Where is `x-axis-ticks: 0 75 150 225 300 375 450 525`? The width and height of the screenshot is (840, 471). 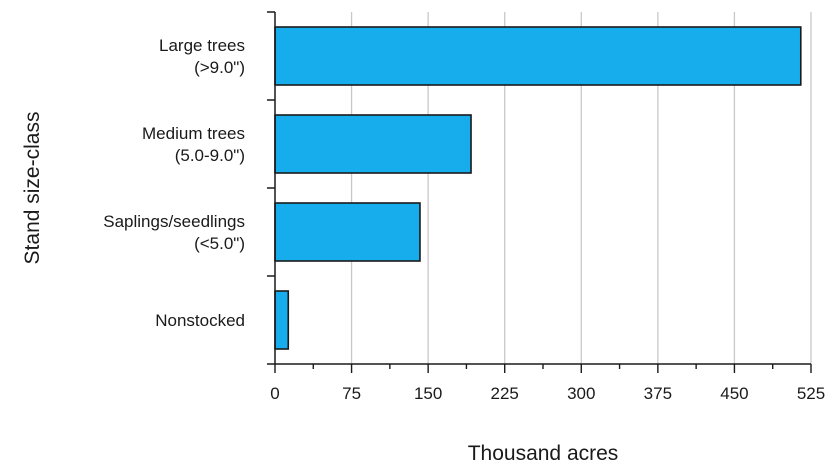
x-axis-ticks: 0 75 150 225 300 375 450 525 is located at coordinates (547, 383).